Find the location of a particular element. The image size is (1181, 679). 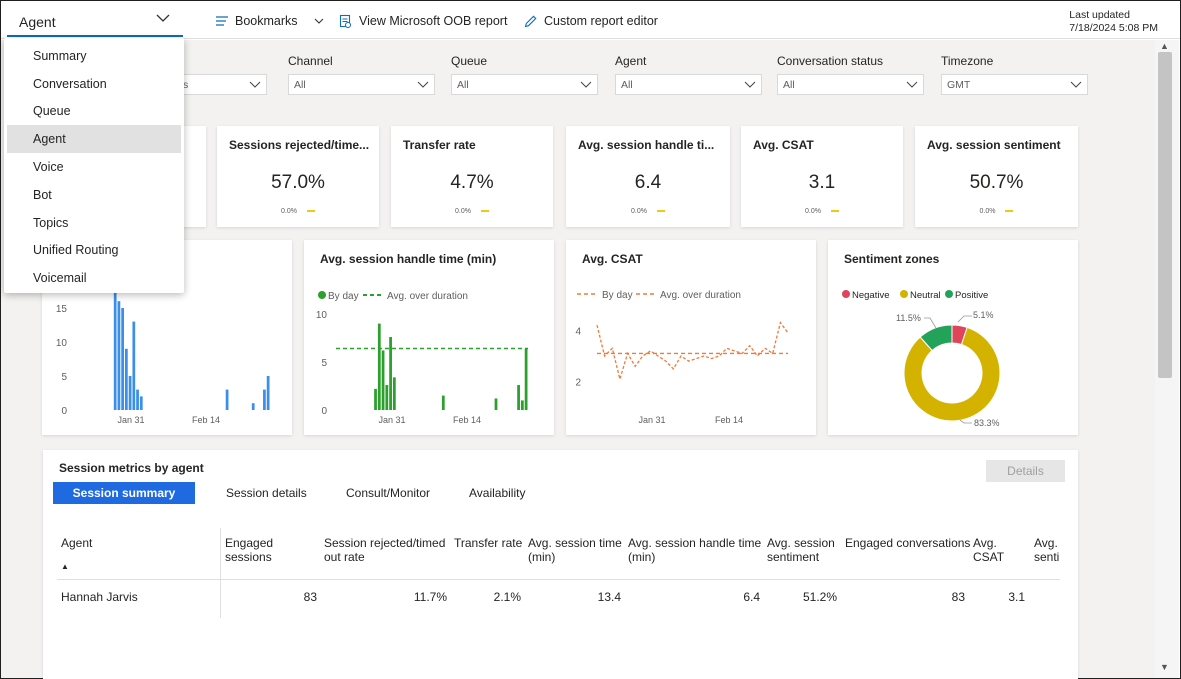

filter-hidden-value: s is located at coordinates (186, 85).